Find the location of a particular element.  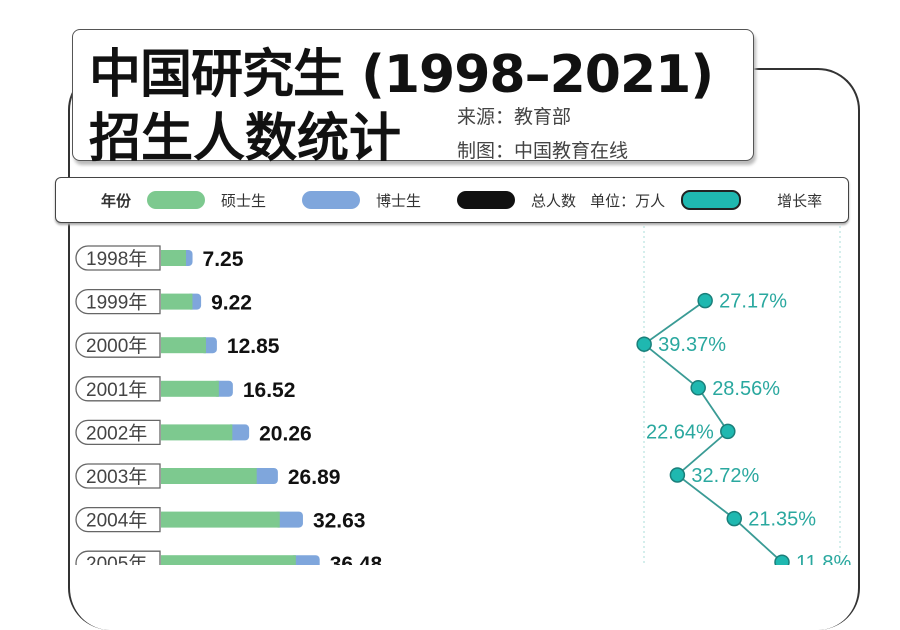

growth-label: 27.17% is located at coordinates (753, 302).